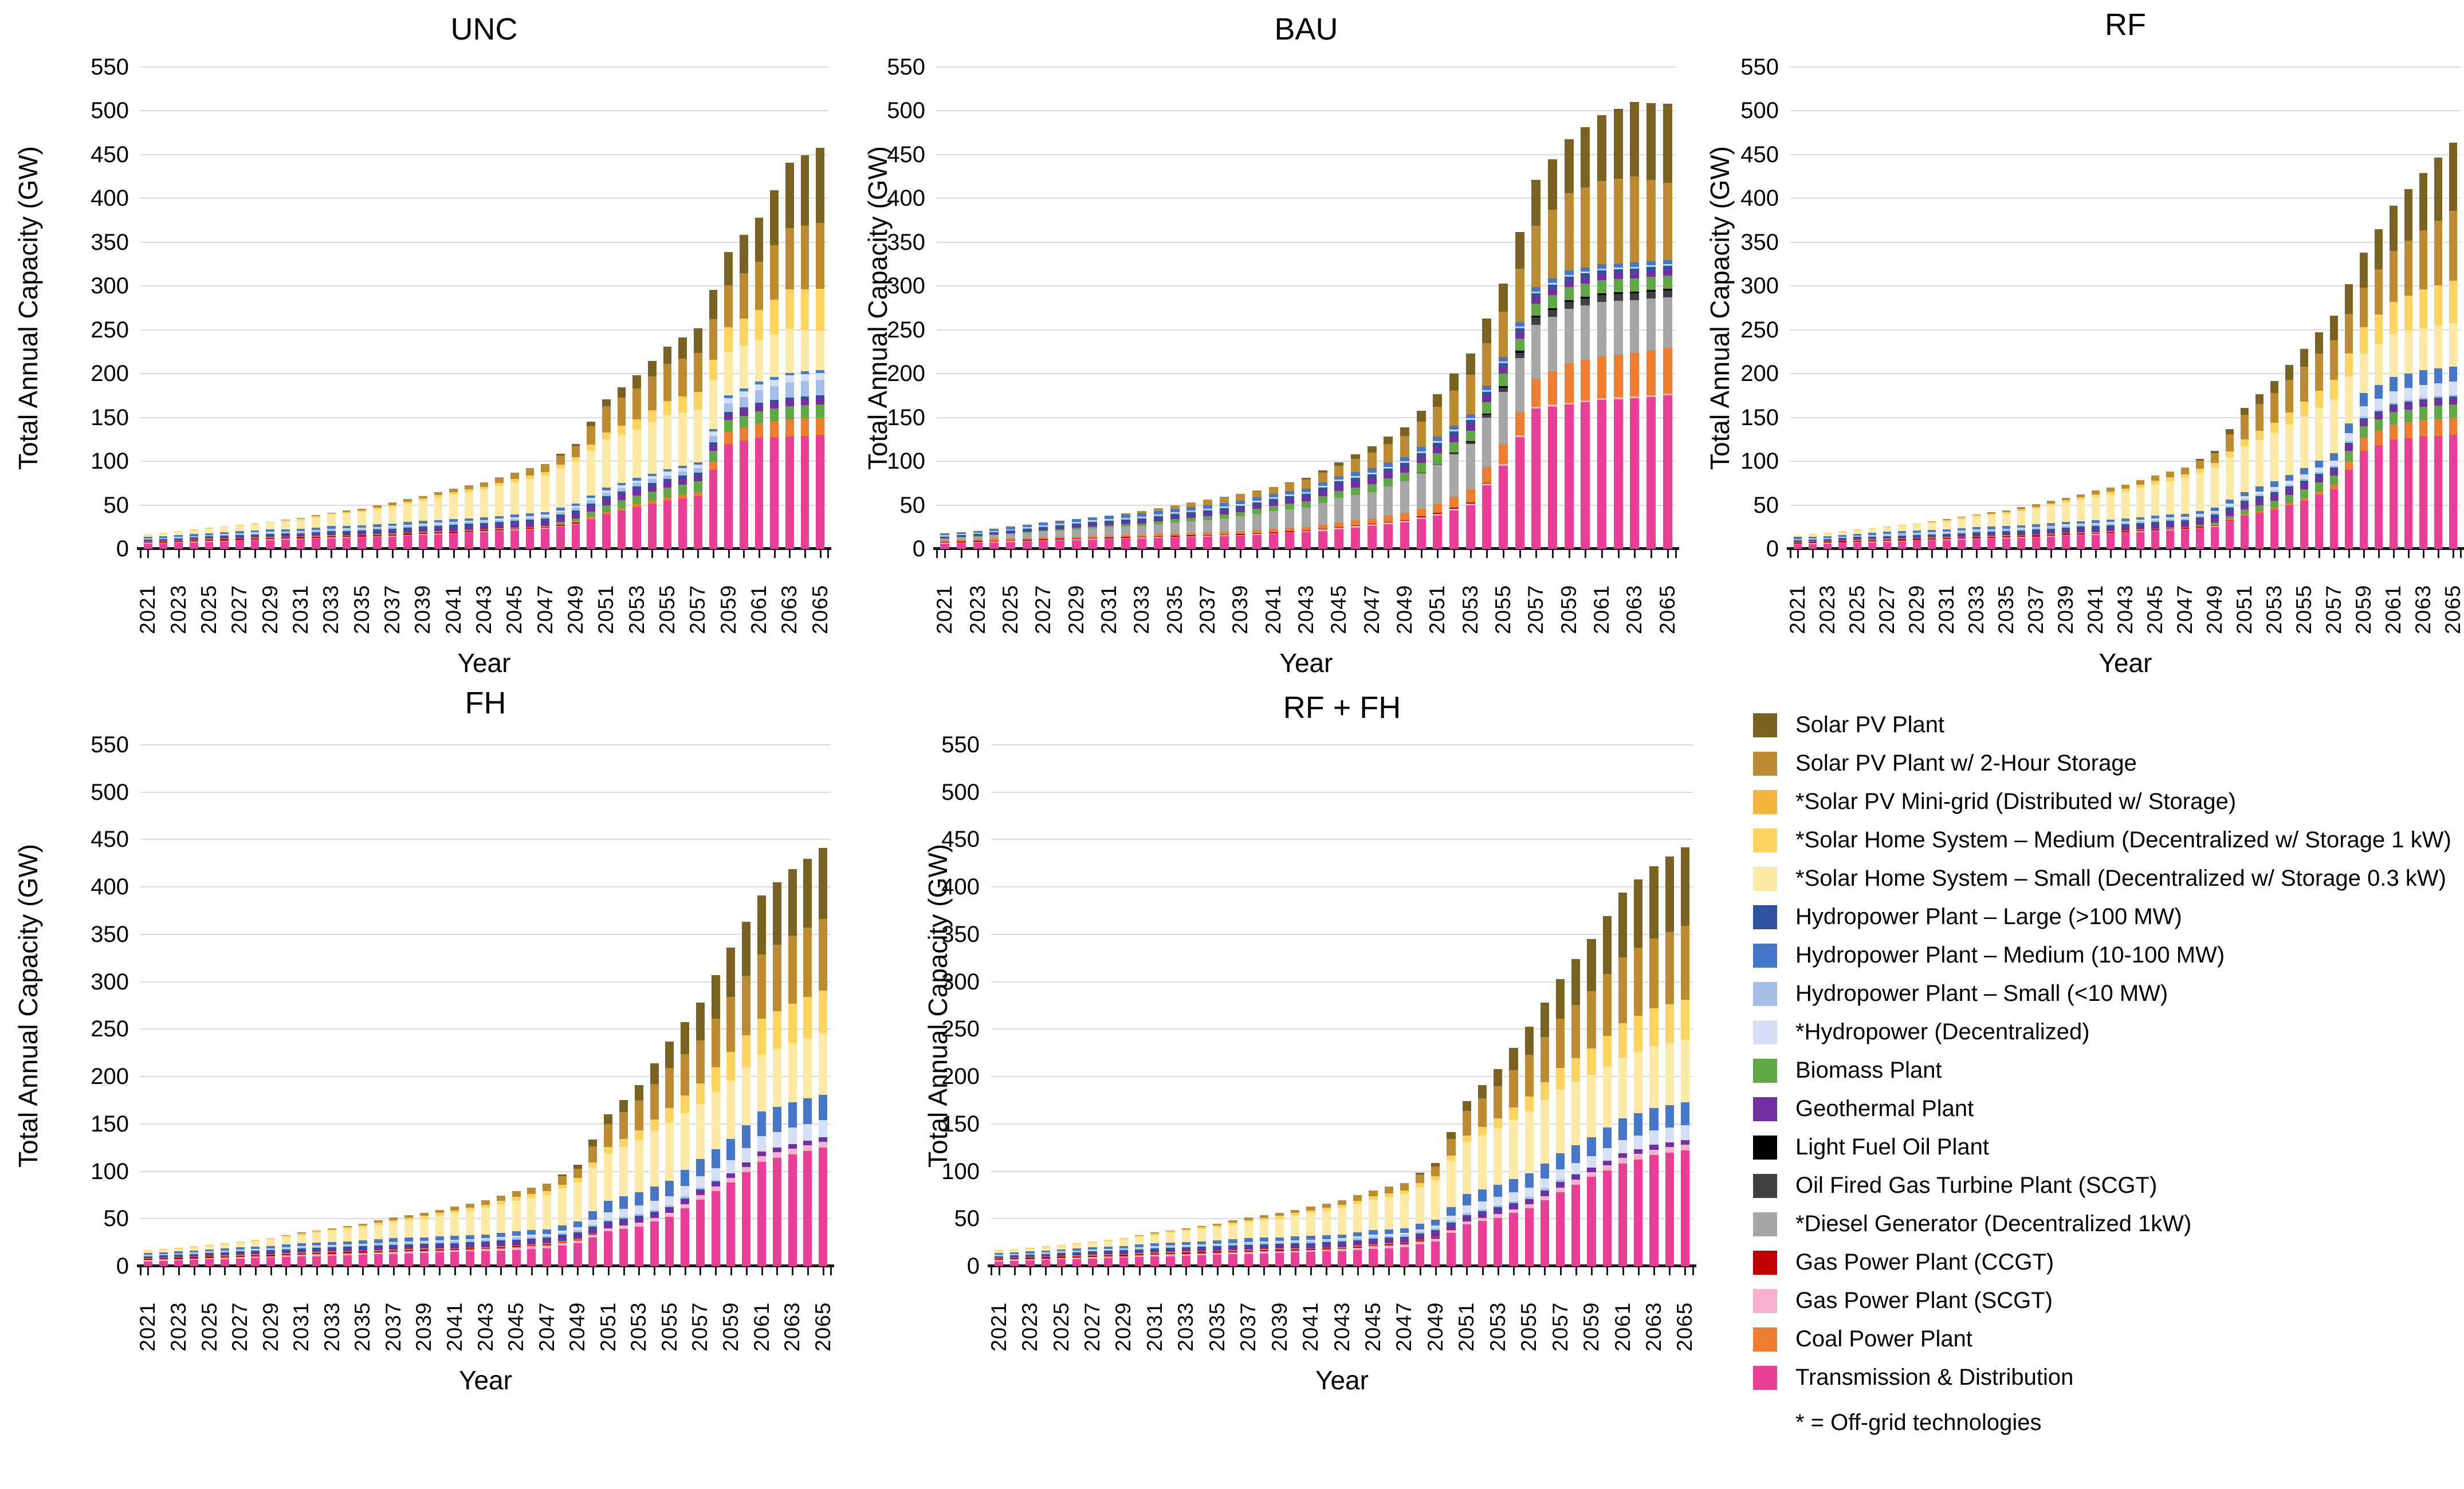 The height and width of the screenshot is (1489, 2464). Describe the element at coordinates (147, 1258) in the screenshot. I see `bar-2021` at that location.